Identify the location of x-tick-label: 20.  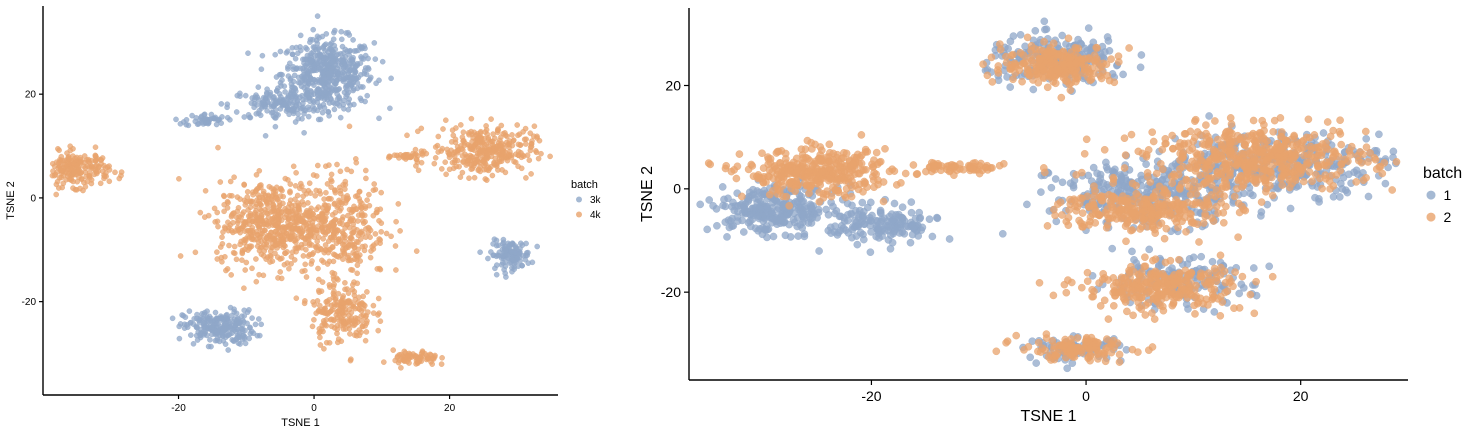
(450, 408).